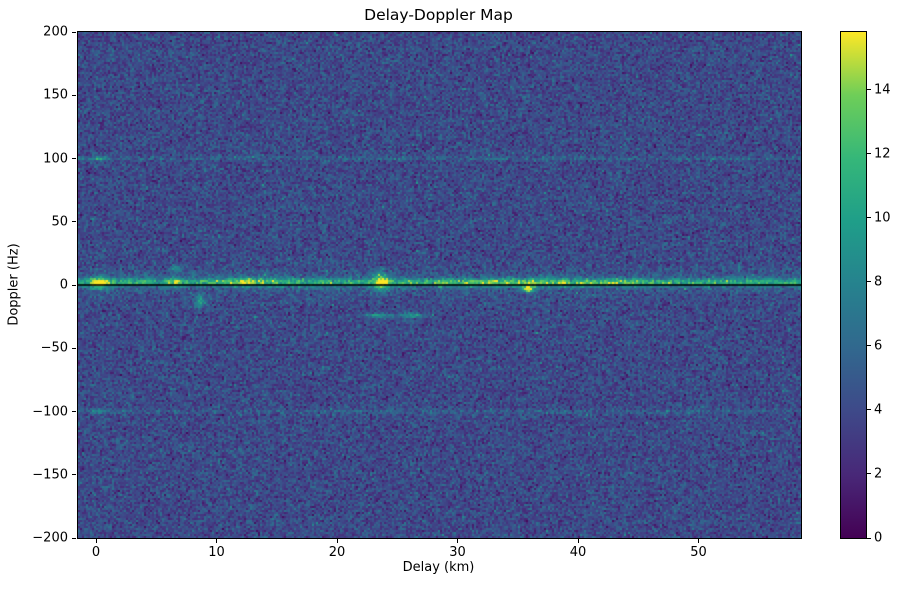 The width and height of the screenshot is (907, 590). What do you see at coordinates (55, 32) in the screenshot?
I see `y-tick-label: 200` at bounding box center [55, 32].